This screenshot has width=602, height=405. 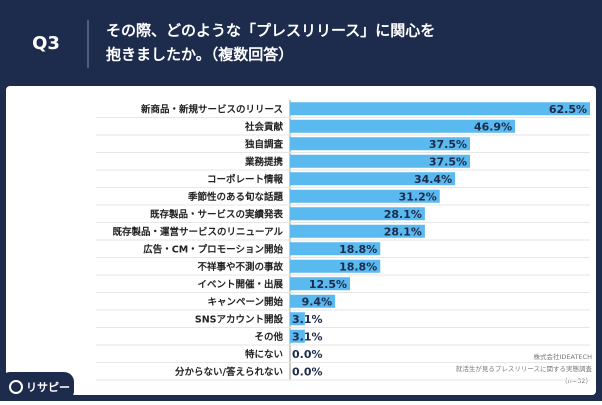 What do you see at coordinates (264, 144) in the screenshot?
I see `category-label: 独自調査` at bounding box center [264, 144].